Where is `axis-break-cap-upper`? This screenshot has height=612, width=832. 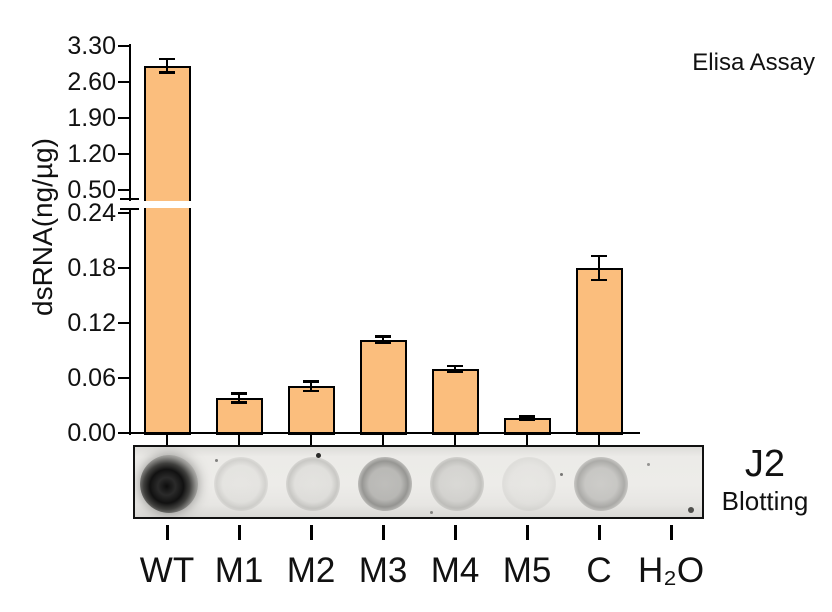 axis-break-cap-upper is located at coordinates (129, 199).